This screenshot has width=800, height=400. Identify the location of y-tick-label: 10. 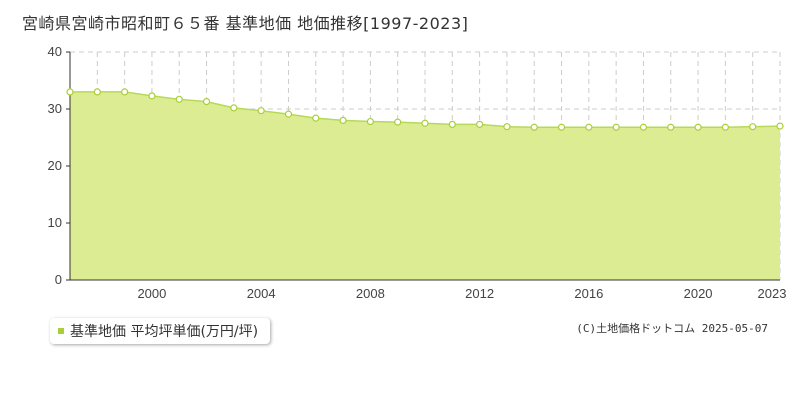
(55, 222).